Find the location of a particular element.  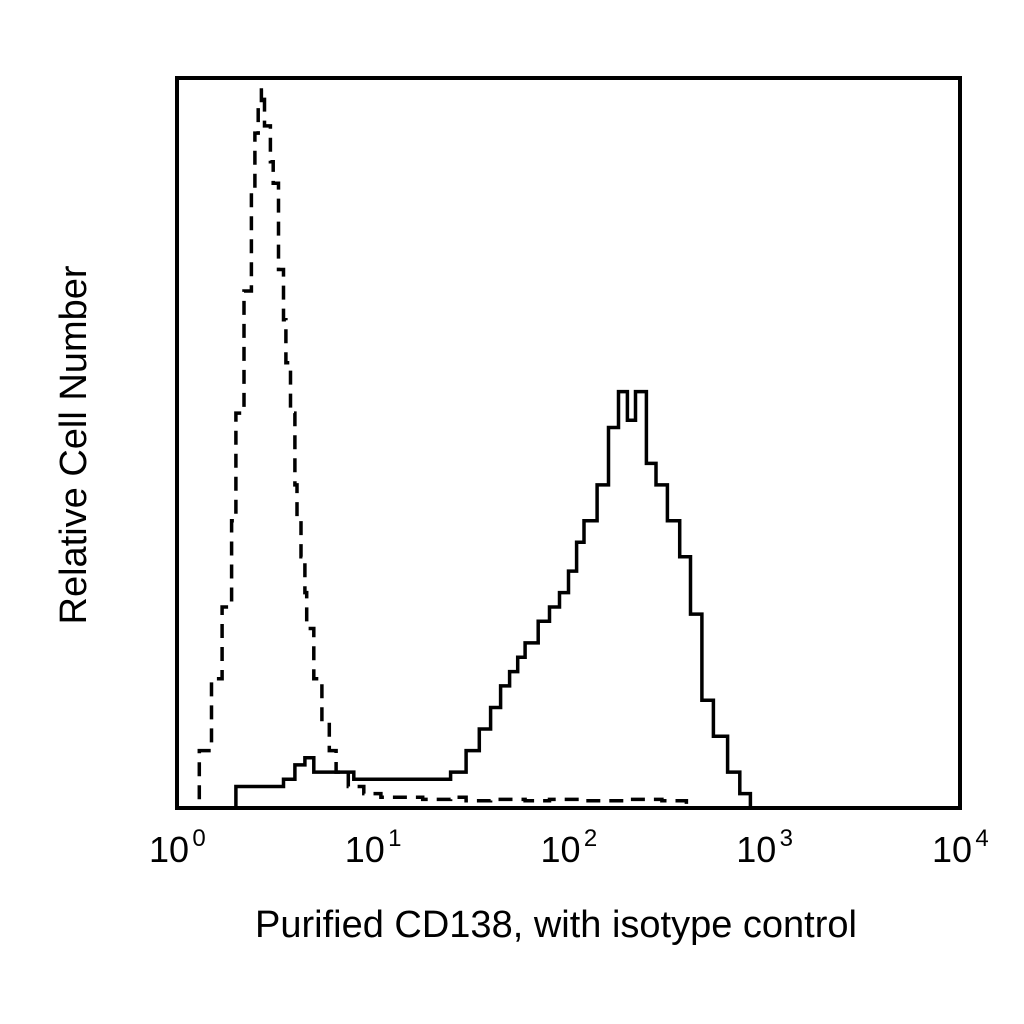

x-tick-exponent: 3 is located at coordinates (786, 838).